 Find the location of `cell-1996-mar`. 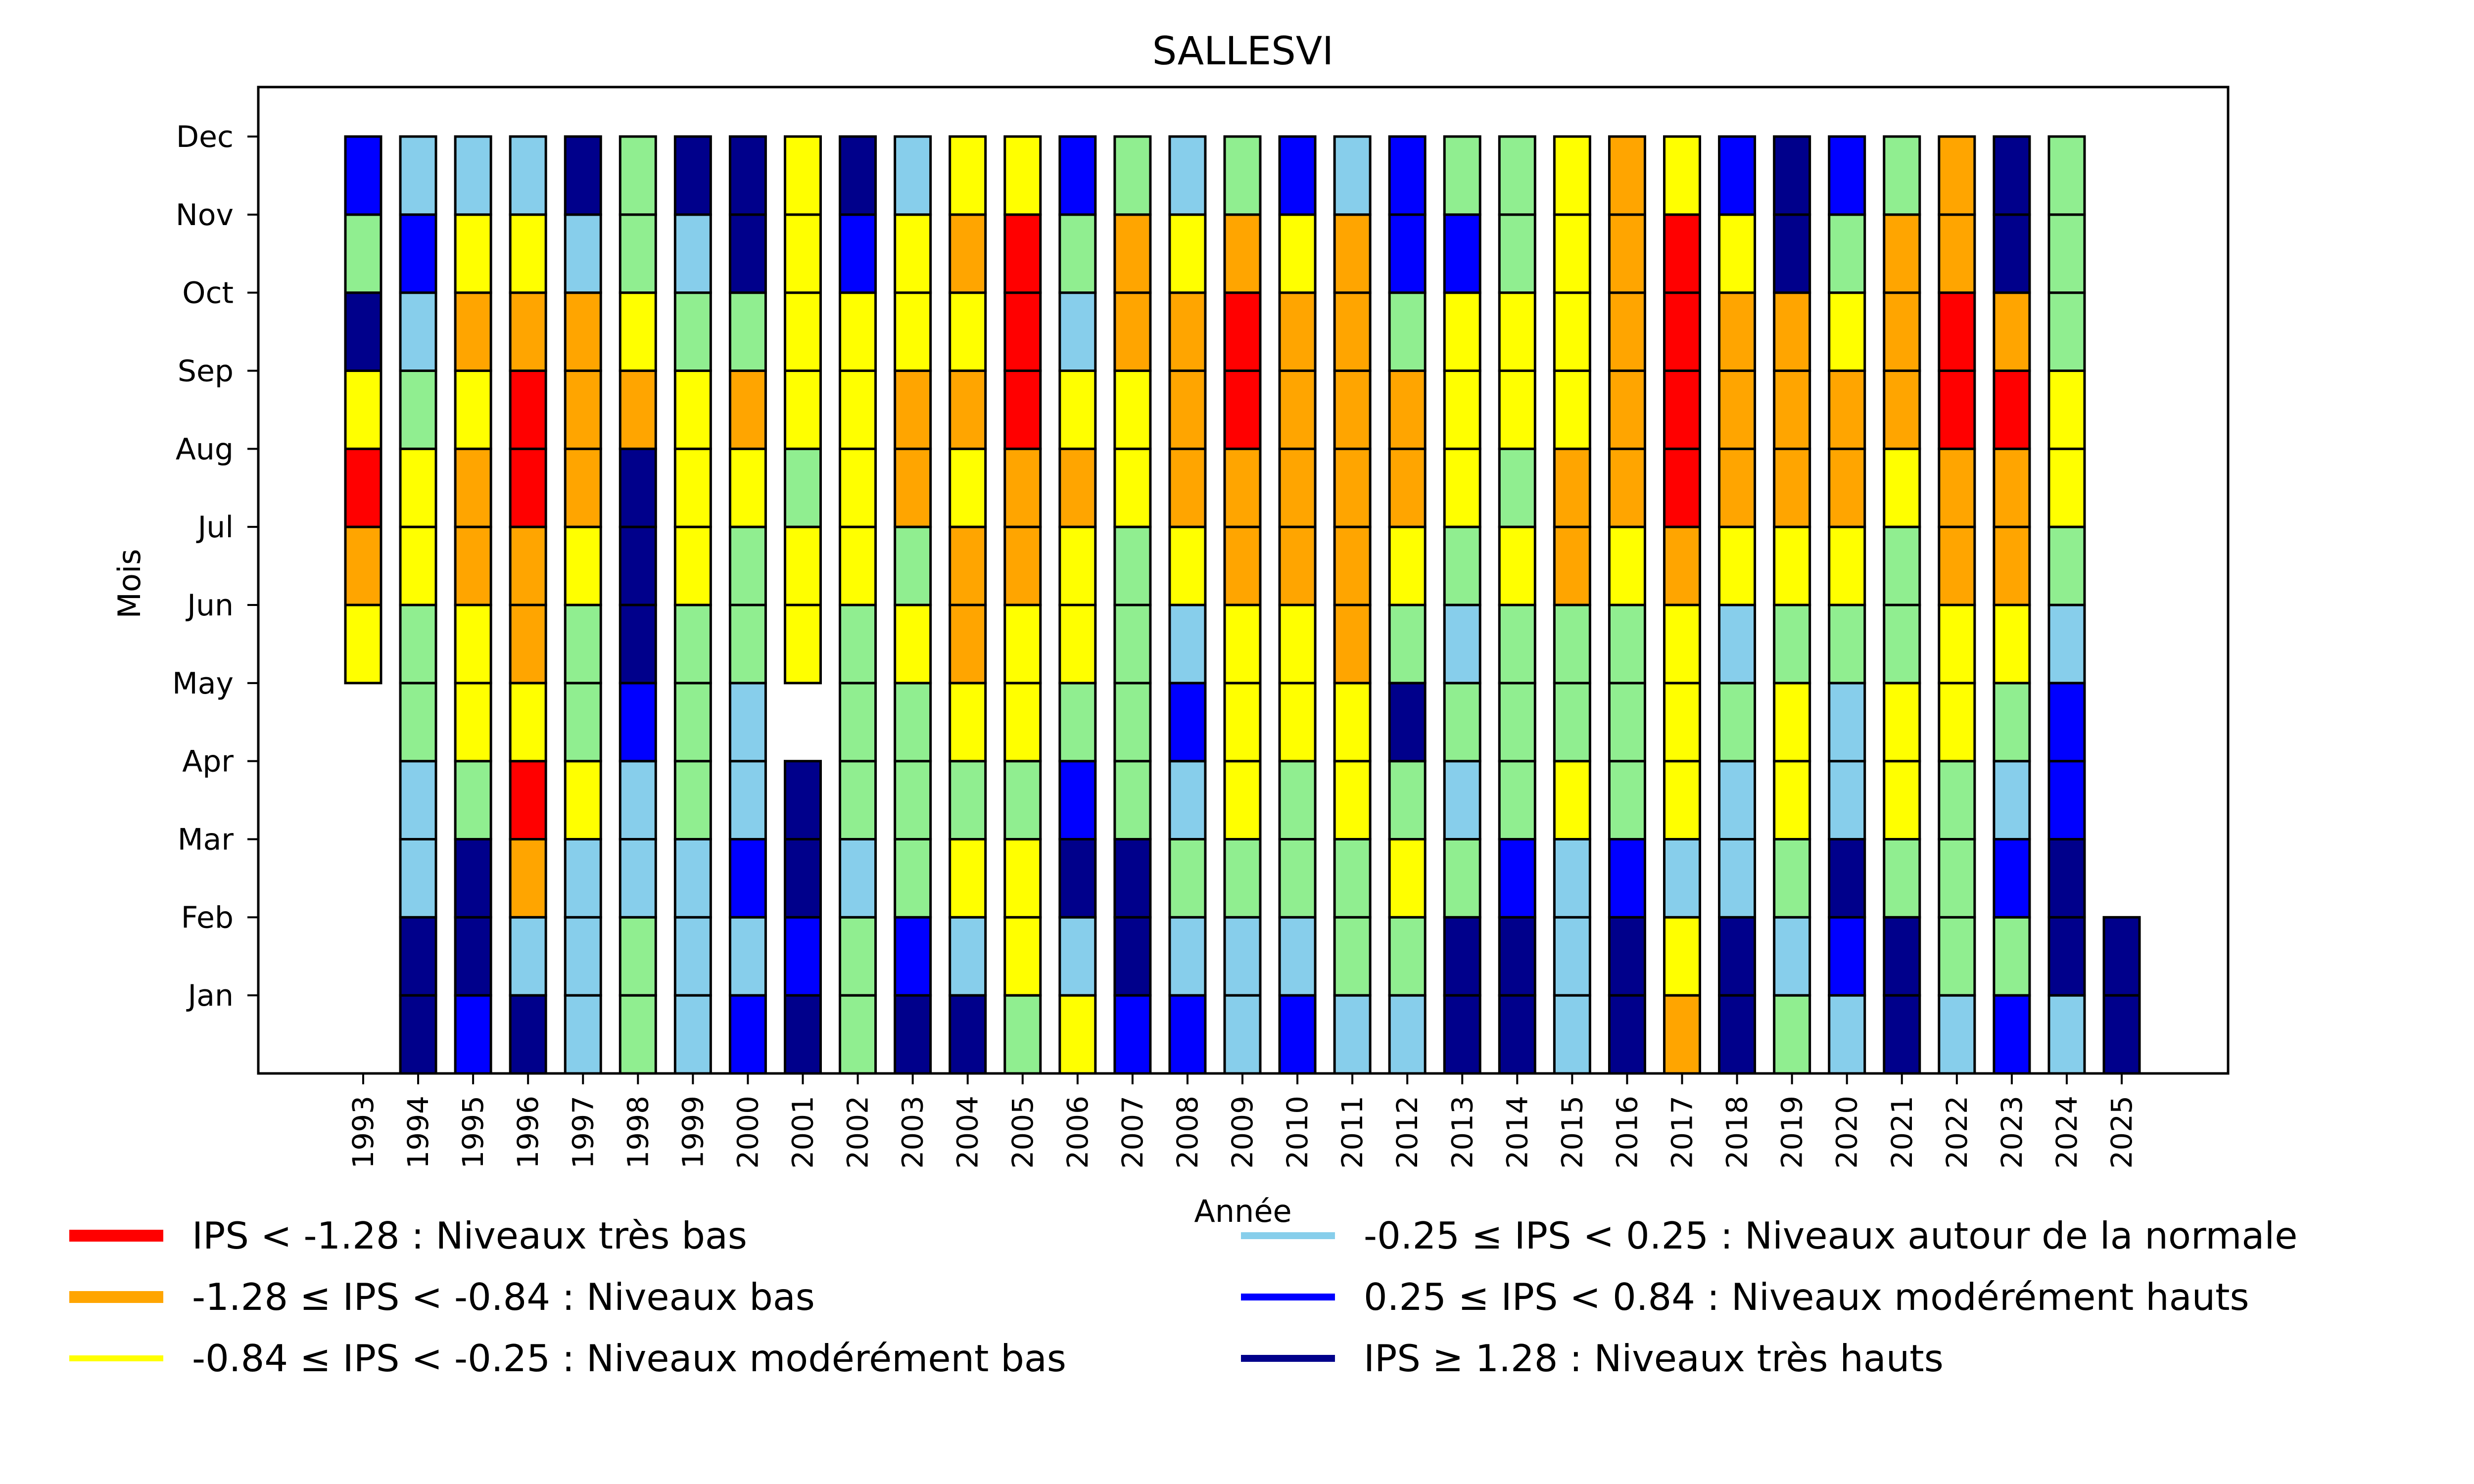

cell-1996-mar is located at coordinates (528, 878).